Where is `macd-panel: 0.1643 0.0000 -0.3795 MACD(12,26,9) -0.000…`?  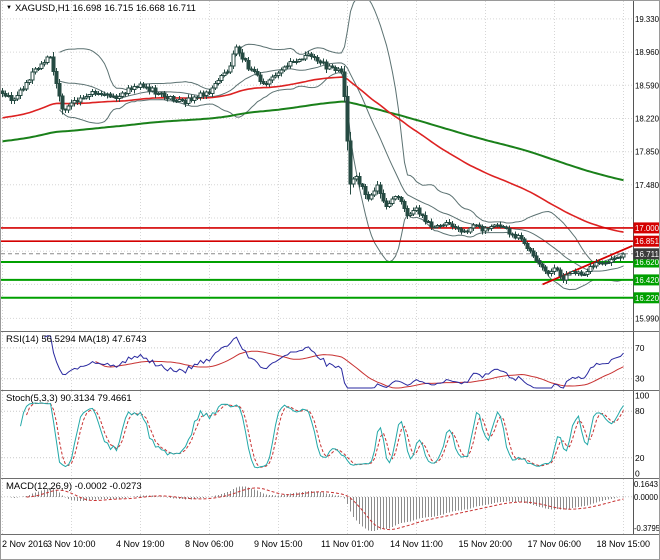
macd-panel: 0.1643 0.0000 -0.3795 MACD(12,26,9) -0.000… is located at coordinates (330, 506).